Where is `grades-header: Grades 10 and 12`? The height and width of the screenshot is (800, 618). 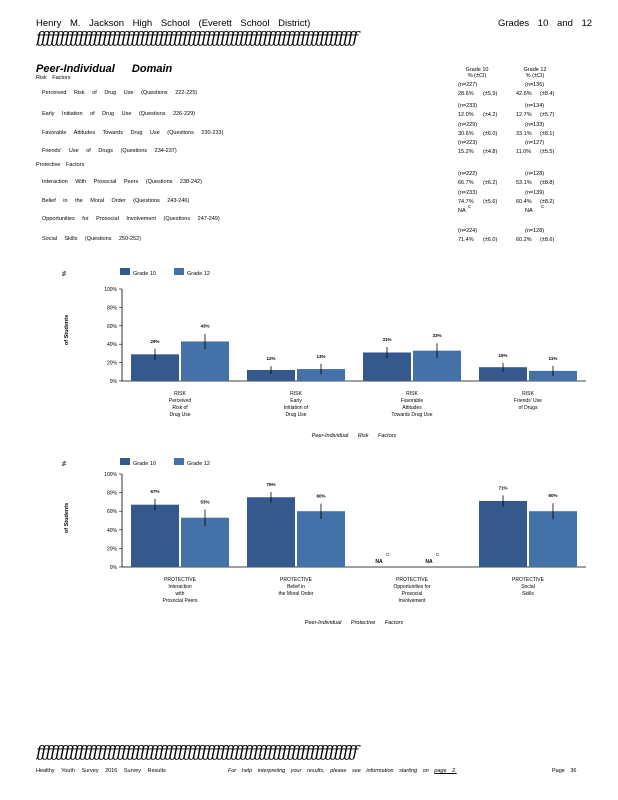 grades-header: Grades 10 and 12 is located at coordinates (545, 23).